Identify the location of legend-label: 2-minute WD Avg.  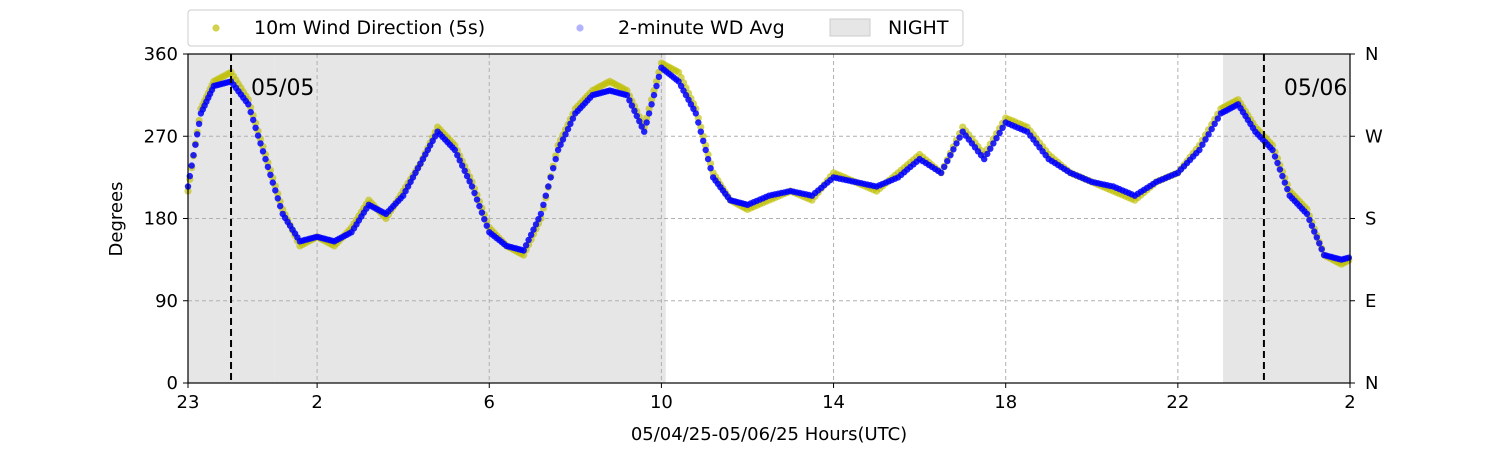
(701, 28).